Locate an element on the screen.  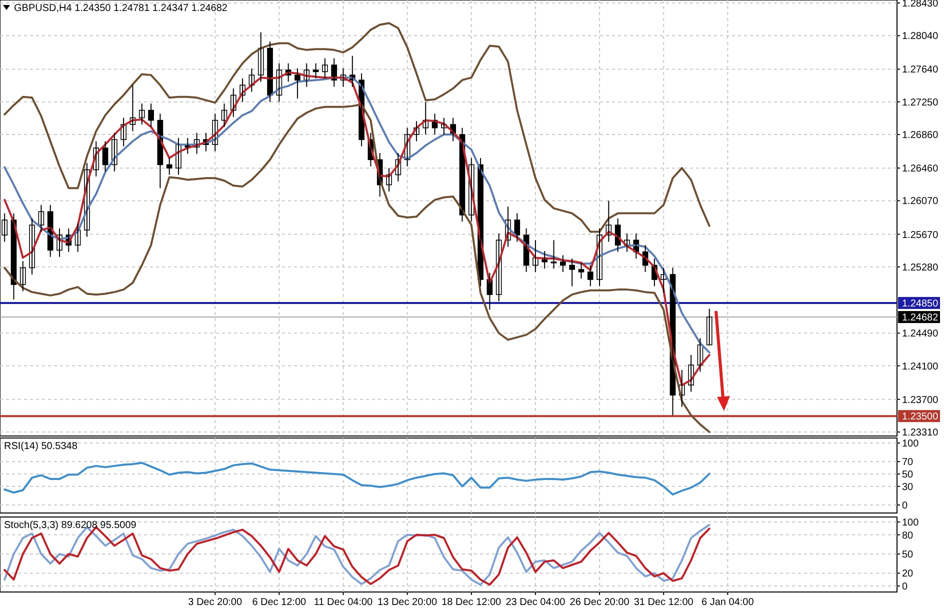
y-tick-label: 1.27250 is located at coordinates (920, 102).